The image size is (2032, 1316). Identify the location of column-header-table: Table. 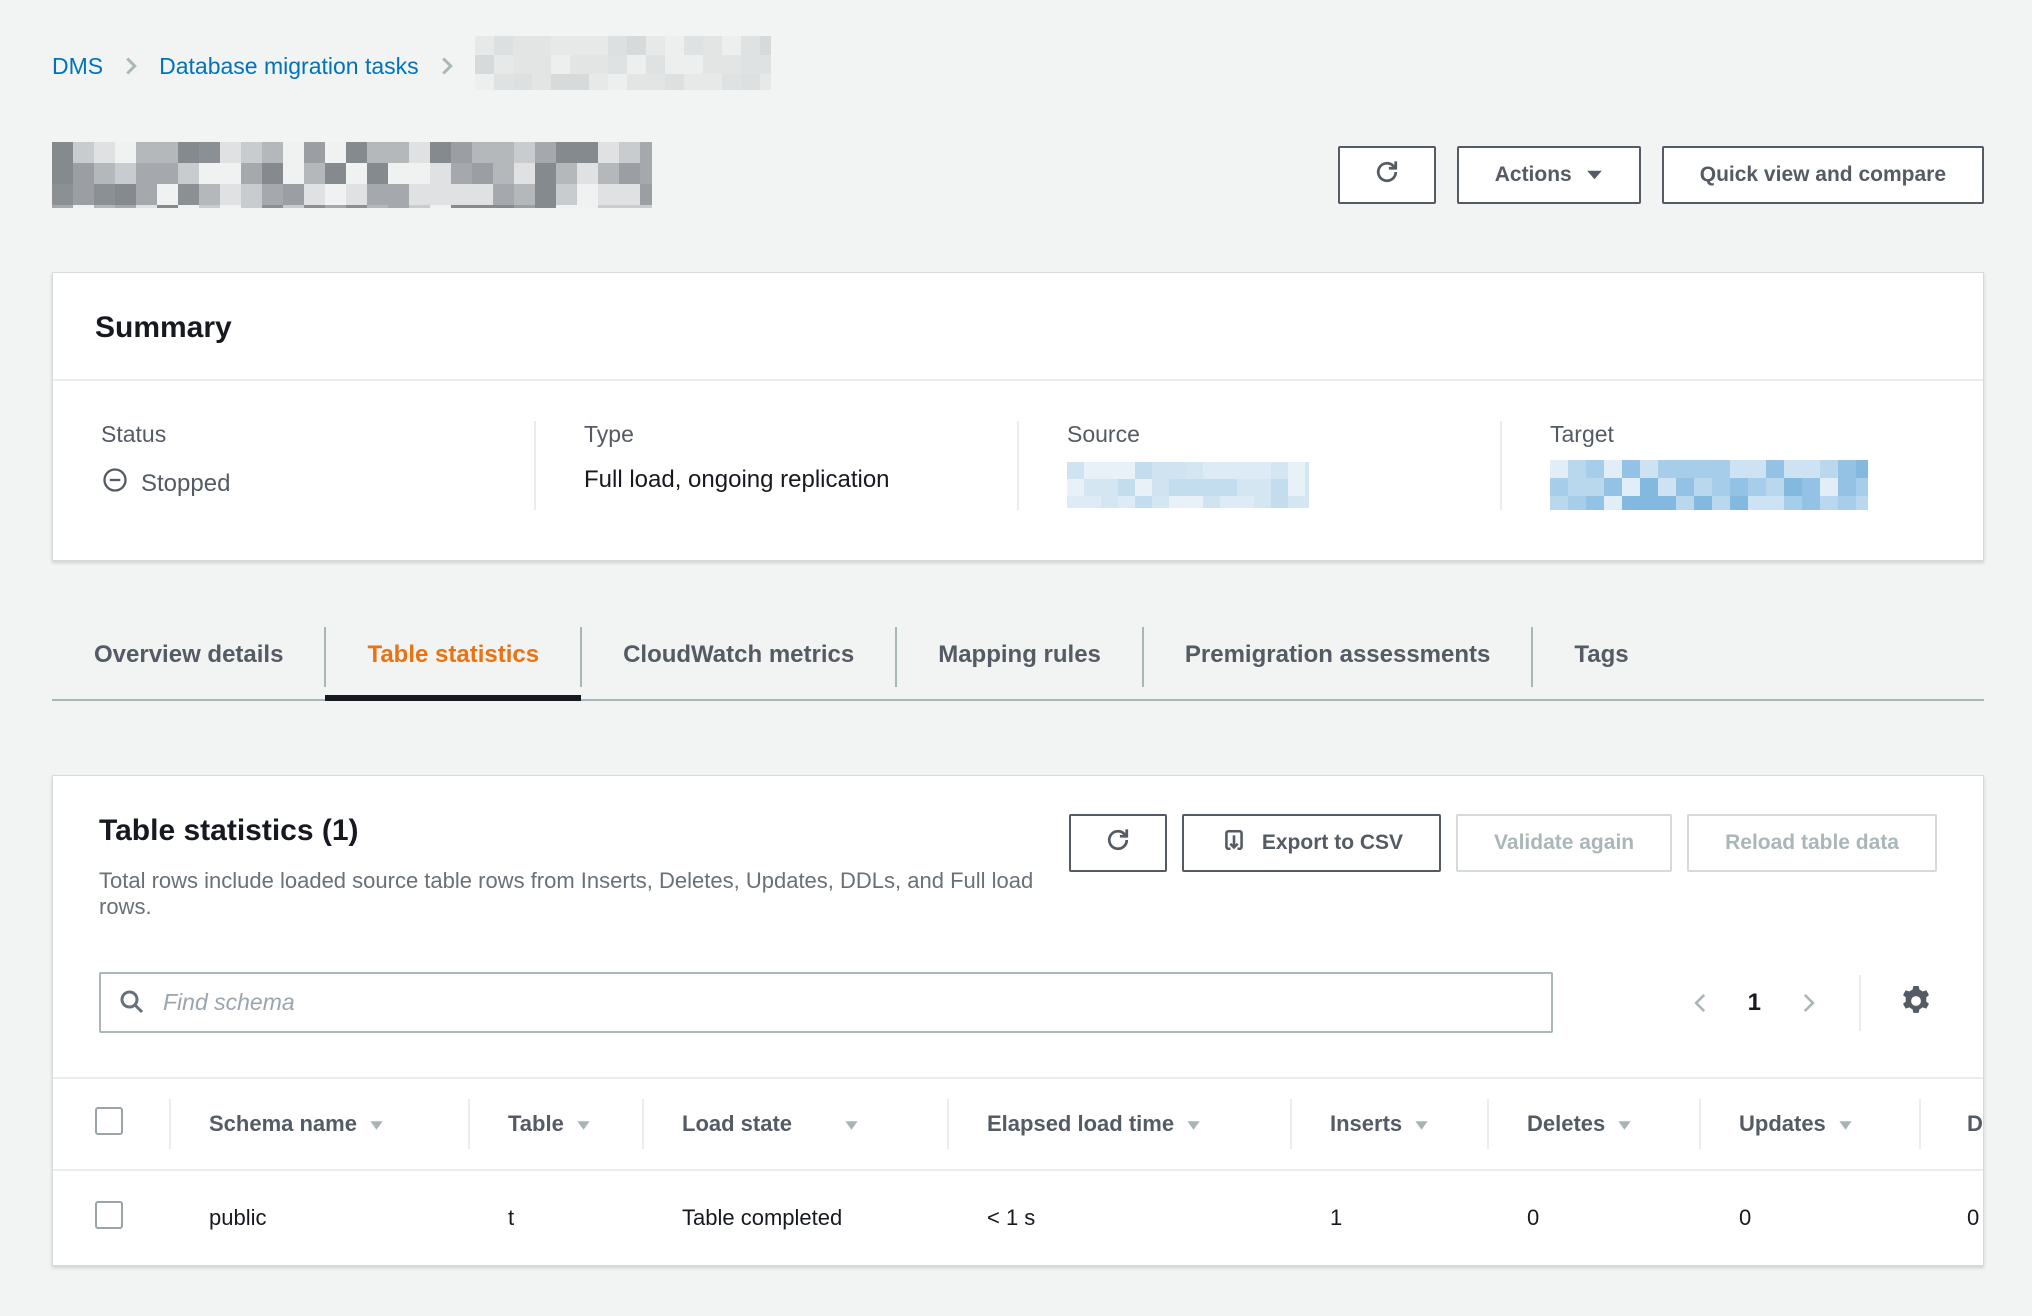
(555, 1123).